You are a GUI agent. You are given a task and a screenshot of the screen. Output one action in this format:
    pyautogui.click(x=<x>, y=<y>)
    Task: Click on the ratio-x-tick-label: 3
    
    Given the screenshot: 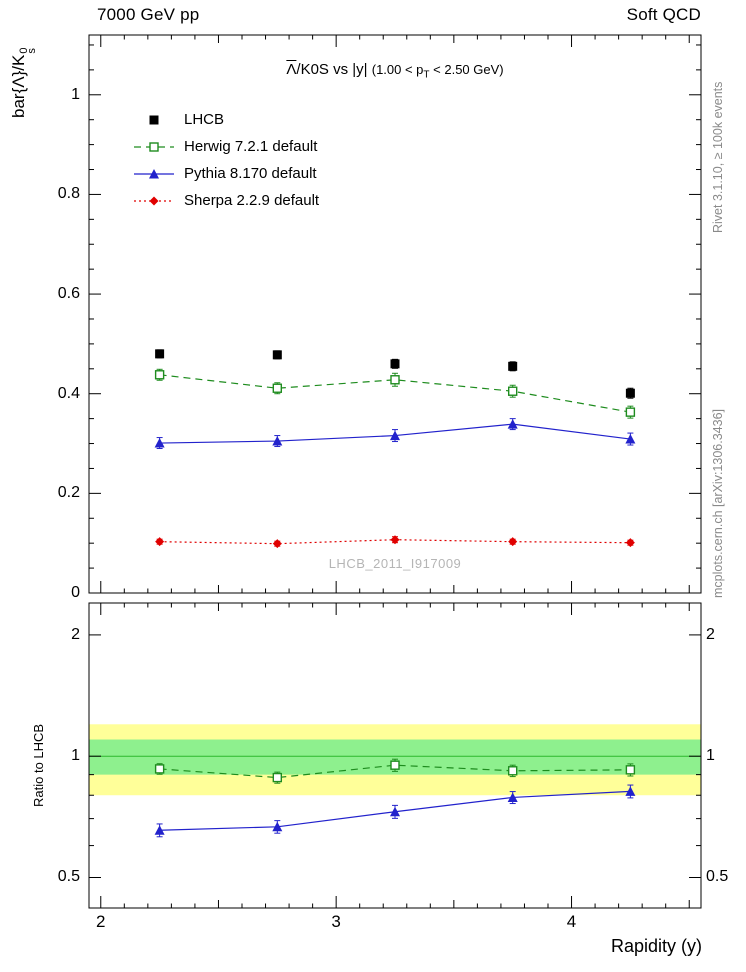 What is the action you would take?
    pyautogui.click(x=336, y=921)
    